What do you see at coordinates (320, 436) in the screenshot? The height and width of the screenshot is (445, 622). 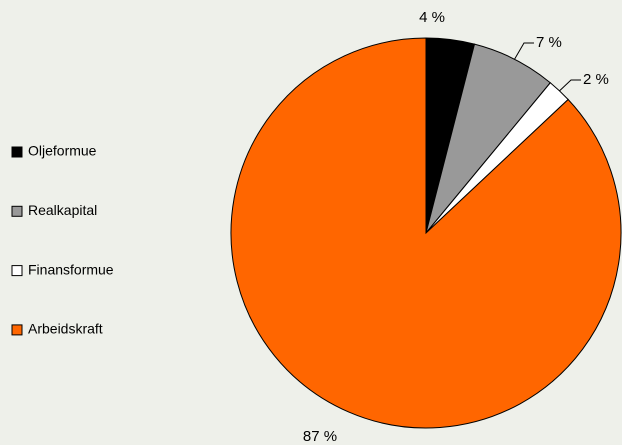 I see `data-label: 87 %` at bounding box center [320, 436].